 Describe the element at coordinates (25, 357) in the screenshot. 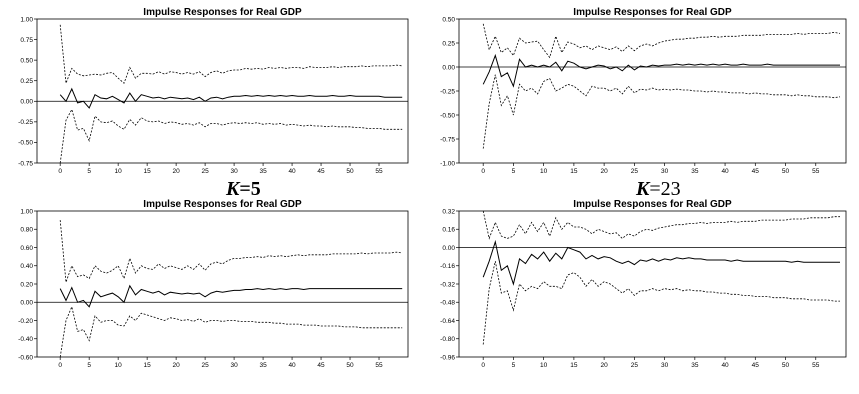

I see `y-tick-label: -0.60` at that location.